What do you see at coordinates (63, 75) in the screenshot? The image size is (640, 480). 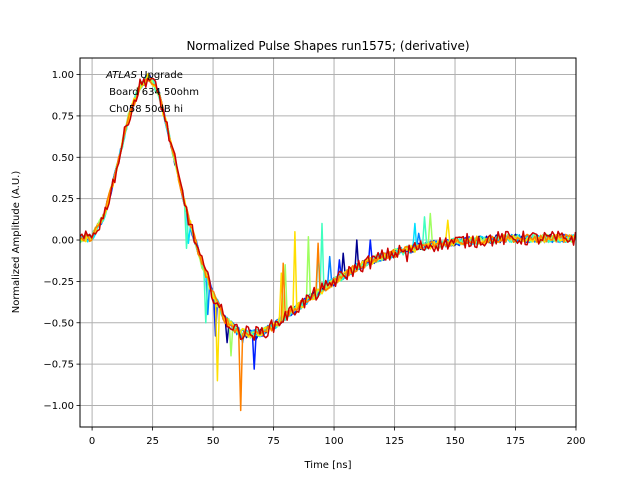 I see `y-tick-label: 1.00` at bounding box center [63, 75].